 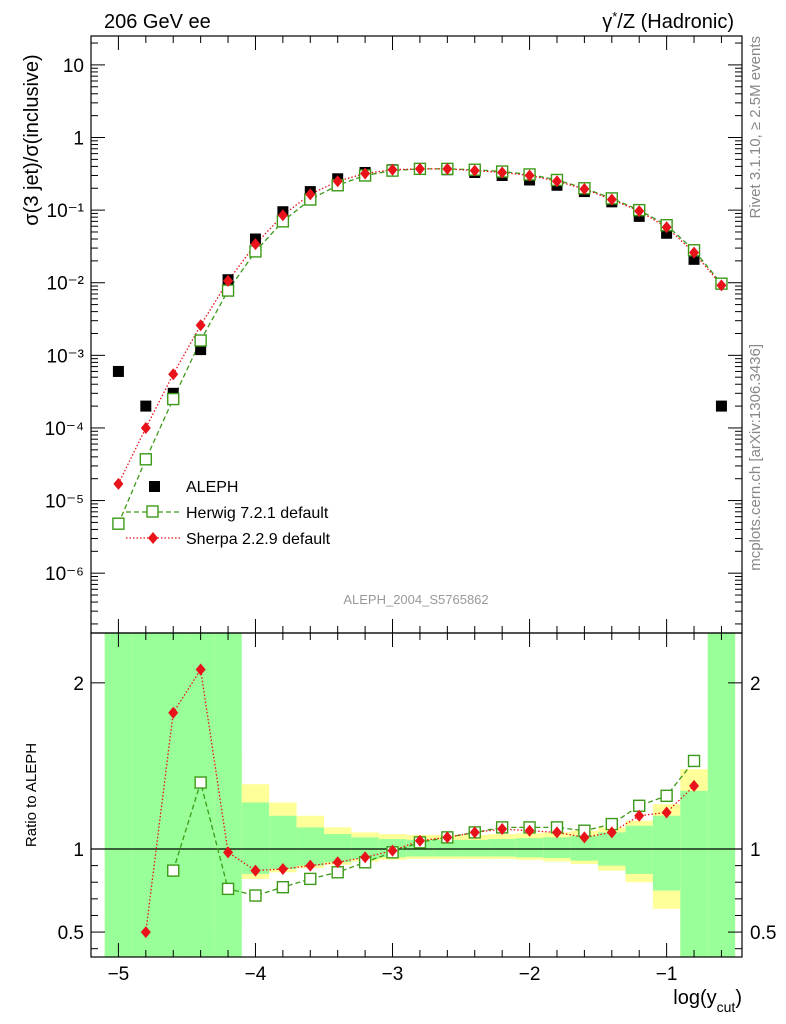 I want to click on analysis-id-label: ALEPH_2004_S5765862, so click(x=415, y=599).